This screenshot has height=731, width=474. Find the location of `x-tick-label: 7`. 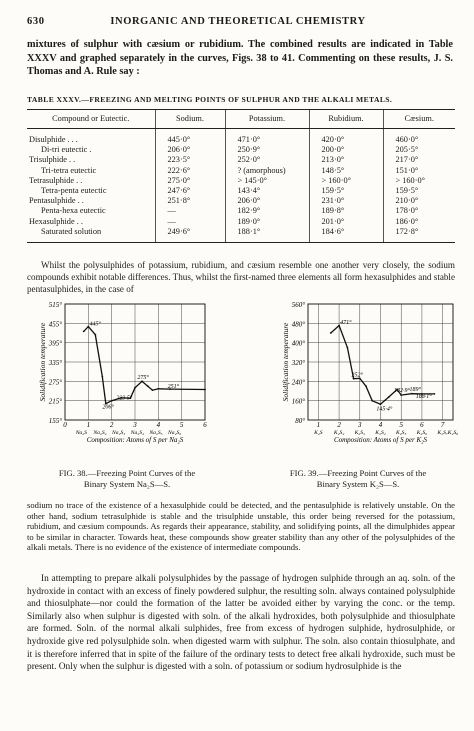

x-tick-label: 7 is located at coordinates (443, 425).